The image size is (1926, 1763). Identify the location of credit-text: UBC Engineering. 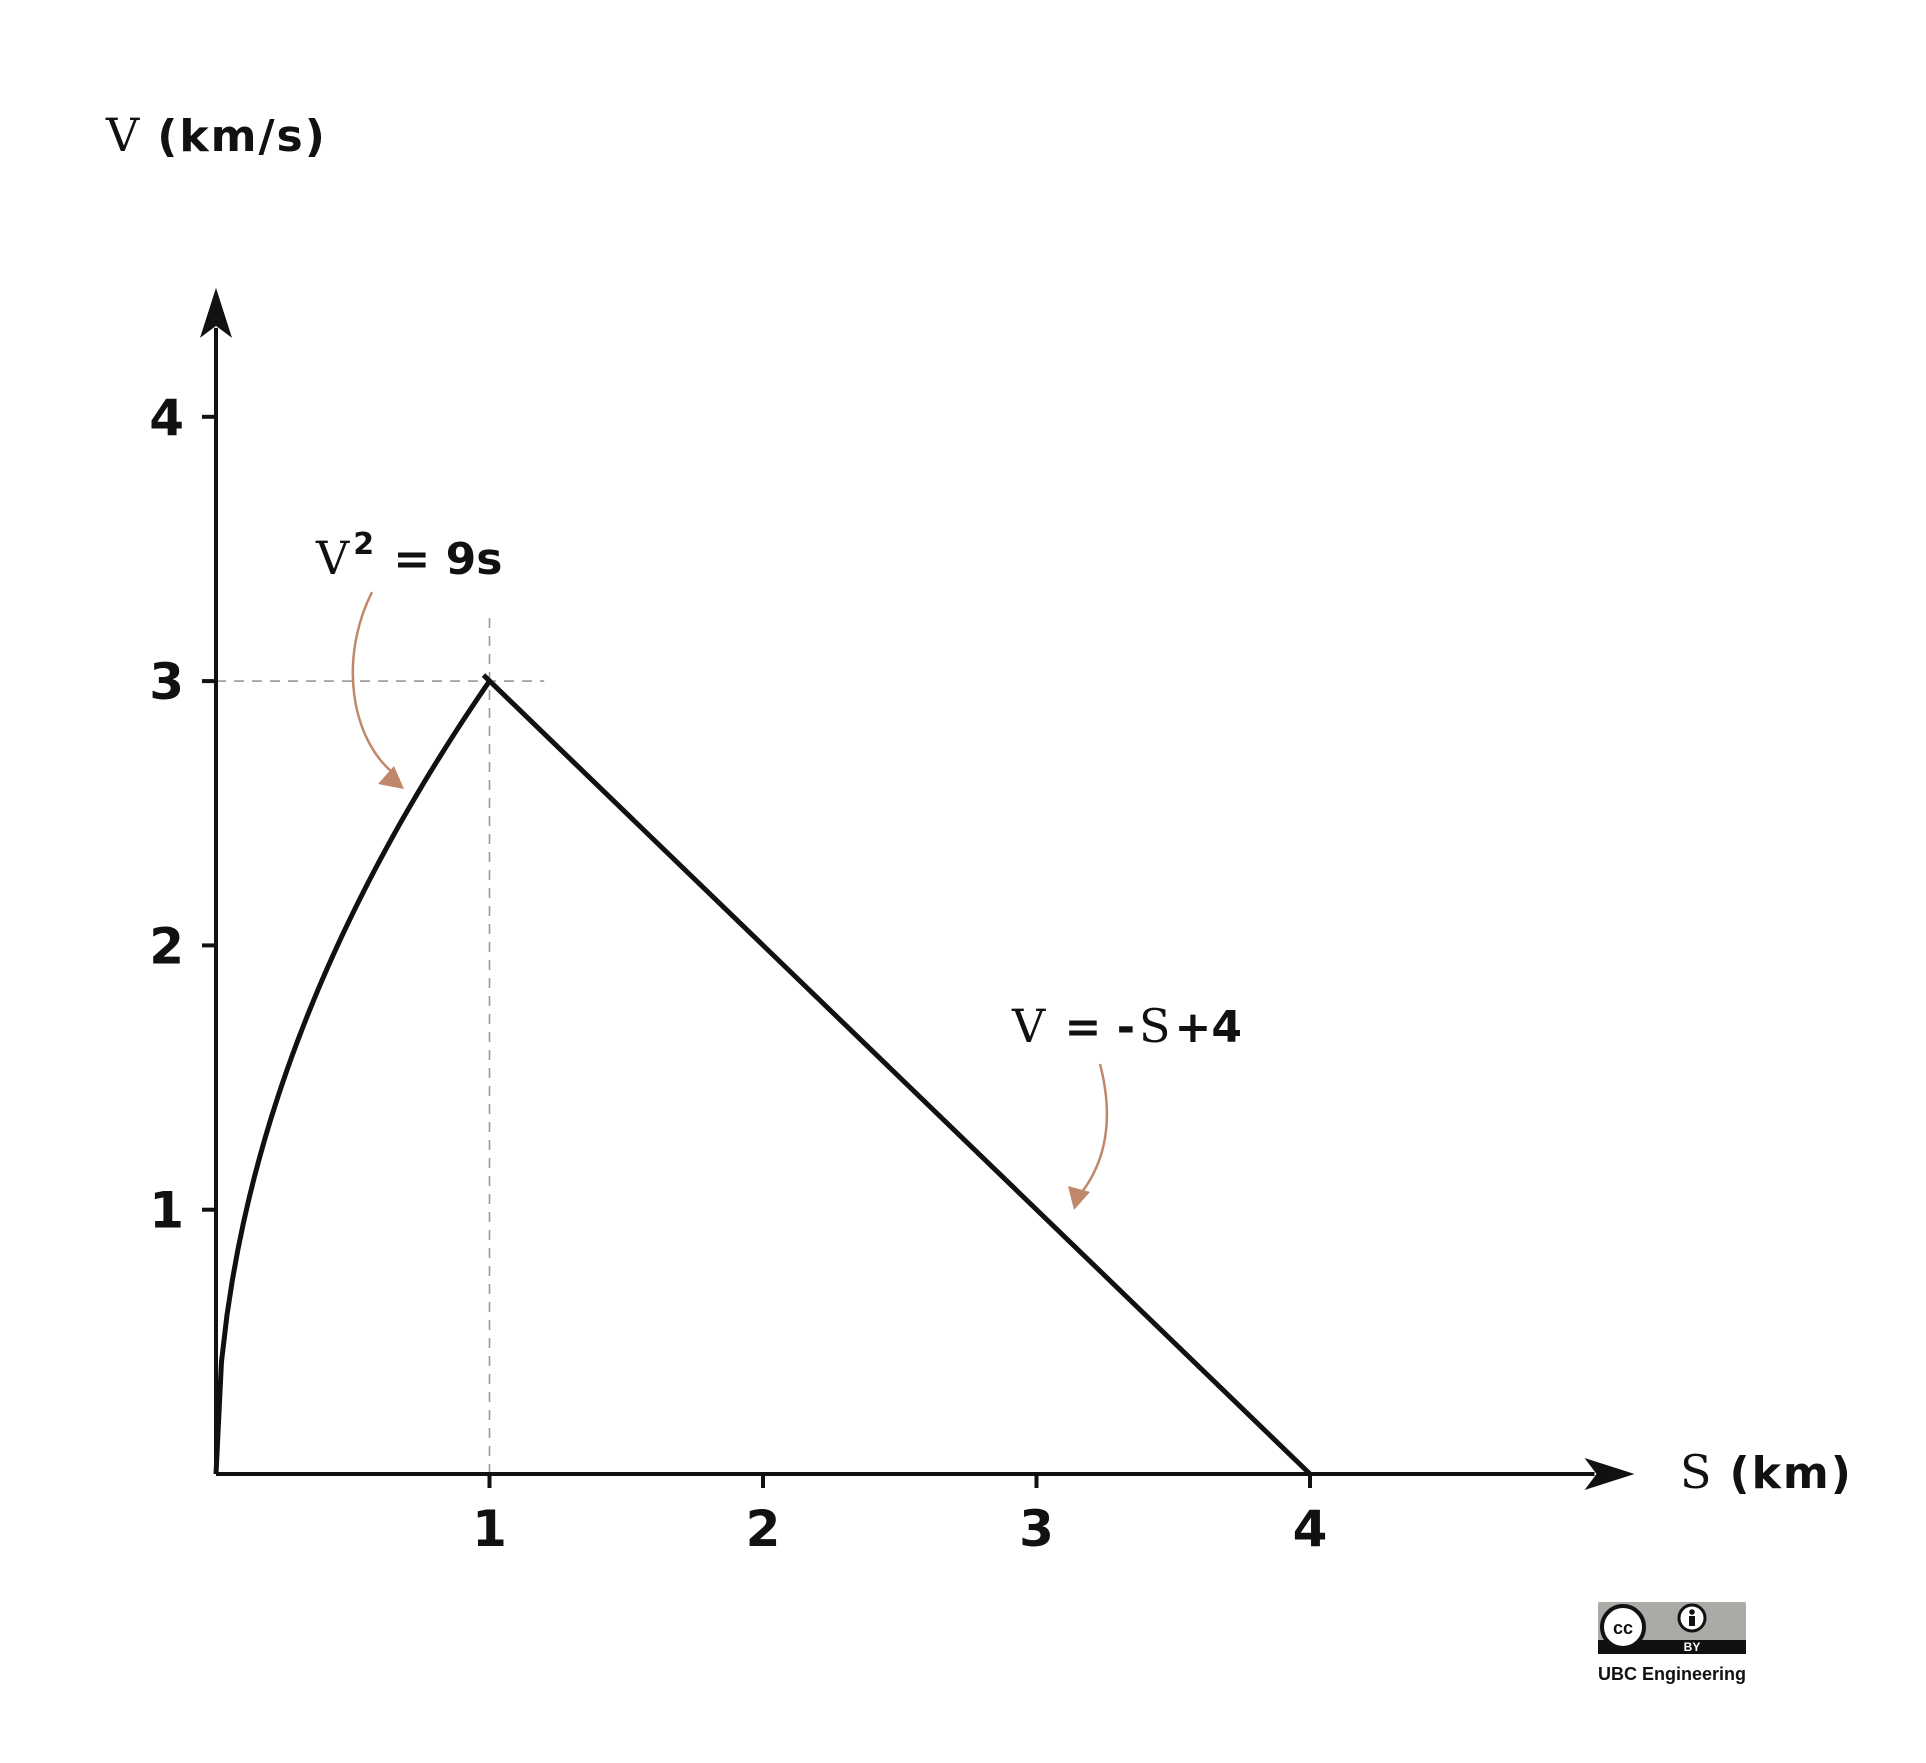
(1672, 1674).